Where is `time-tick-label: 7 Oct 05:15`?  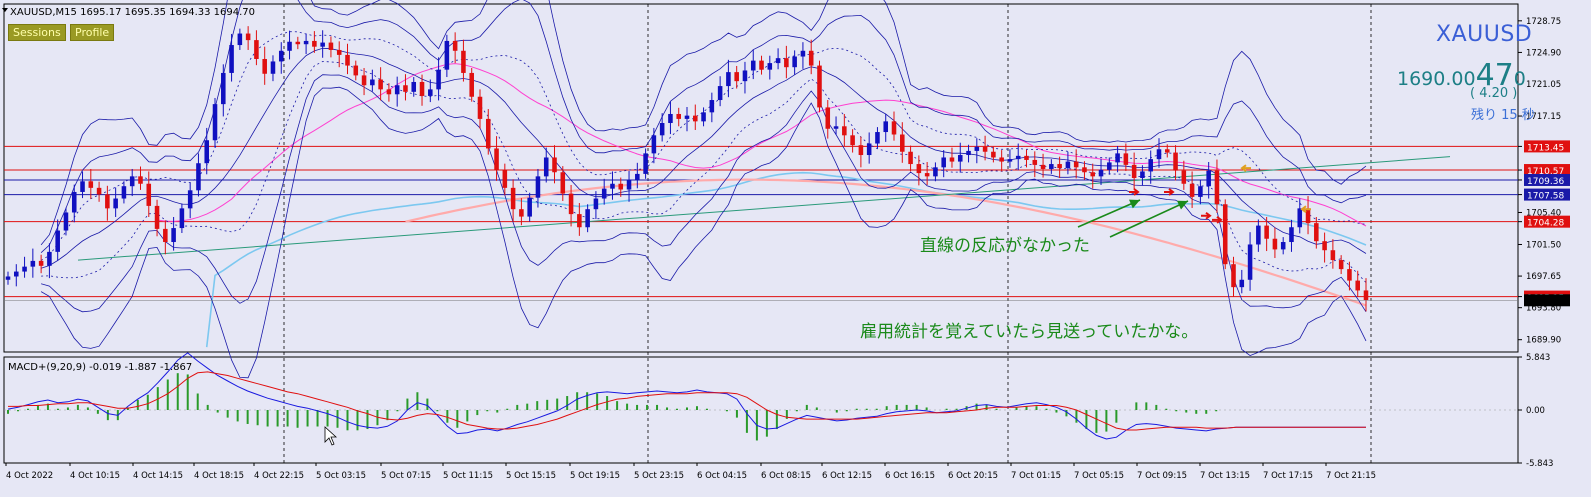
time-tick-label: 7 Oct 05:15 is located at coordinates (1099, 476).